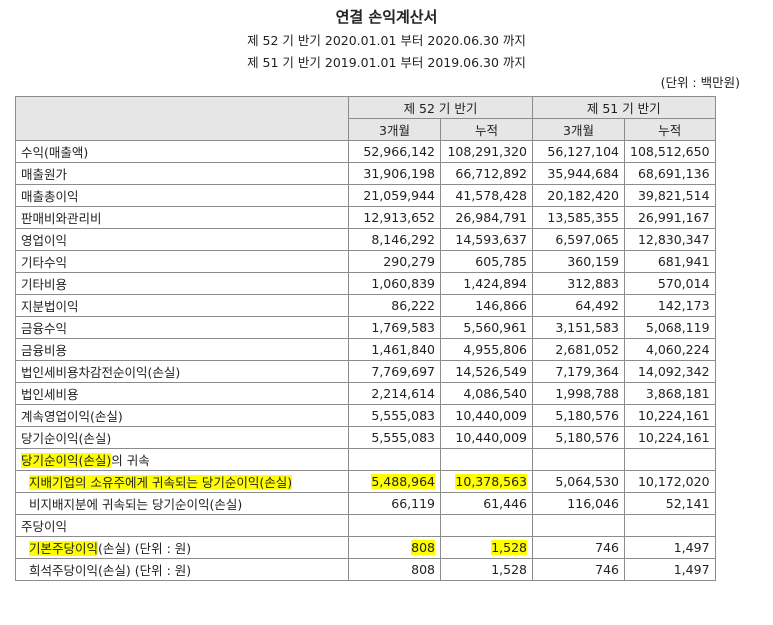  Describe the element at coordinates (578, 261) in the screenshot. I see `cell: 360,159` at that location.